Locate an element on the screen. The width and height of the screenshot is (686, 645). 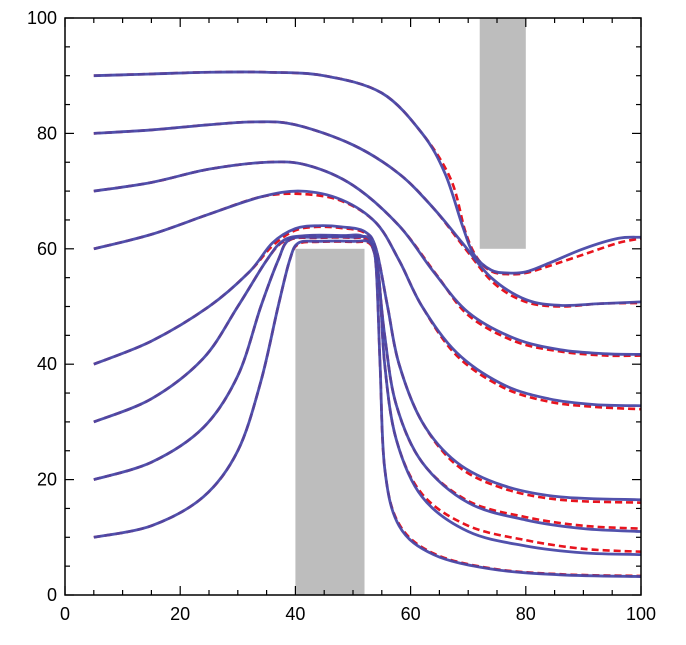
y-tick-label: 20 is located at coordinates (47, 480).